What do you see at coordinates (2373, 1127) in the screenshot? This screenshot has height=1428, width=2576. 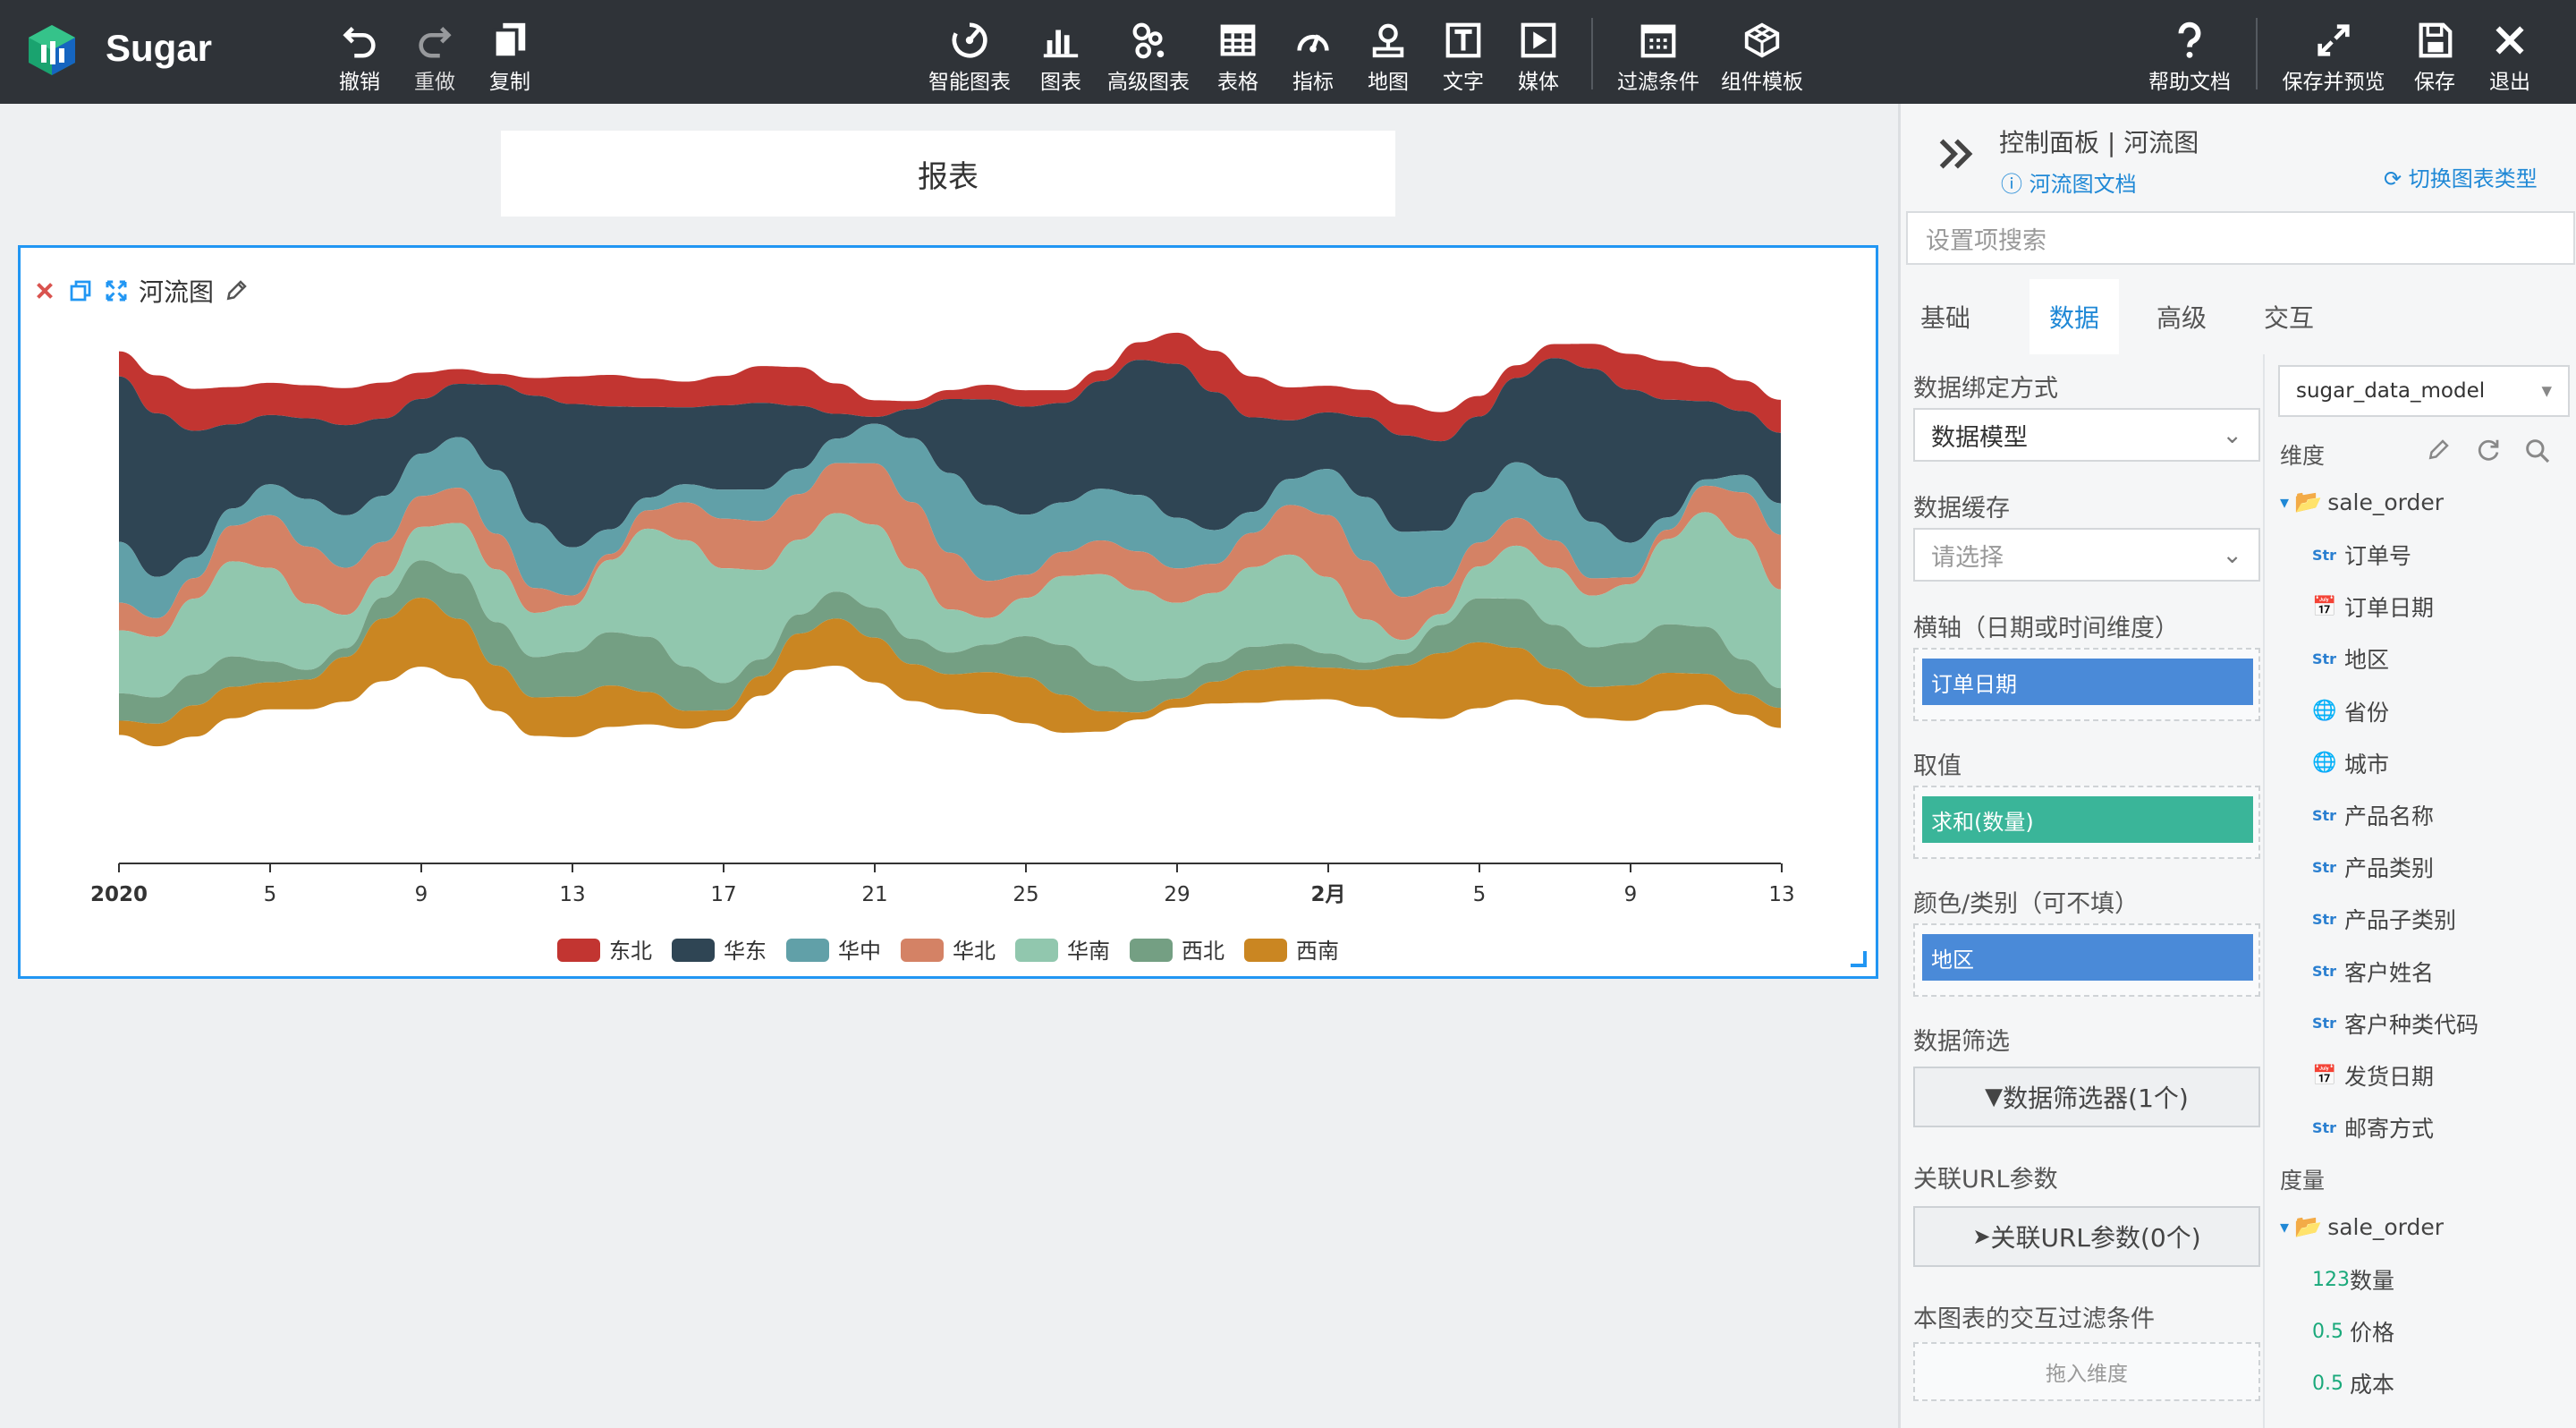 I see `dimension-field: Str 邮寄方式` at bounding box center [2373, 1127].